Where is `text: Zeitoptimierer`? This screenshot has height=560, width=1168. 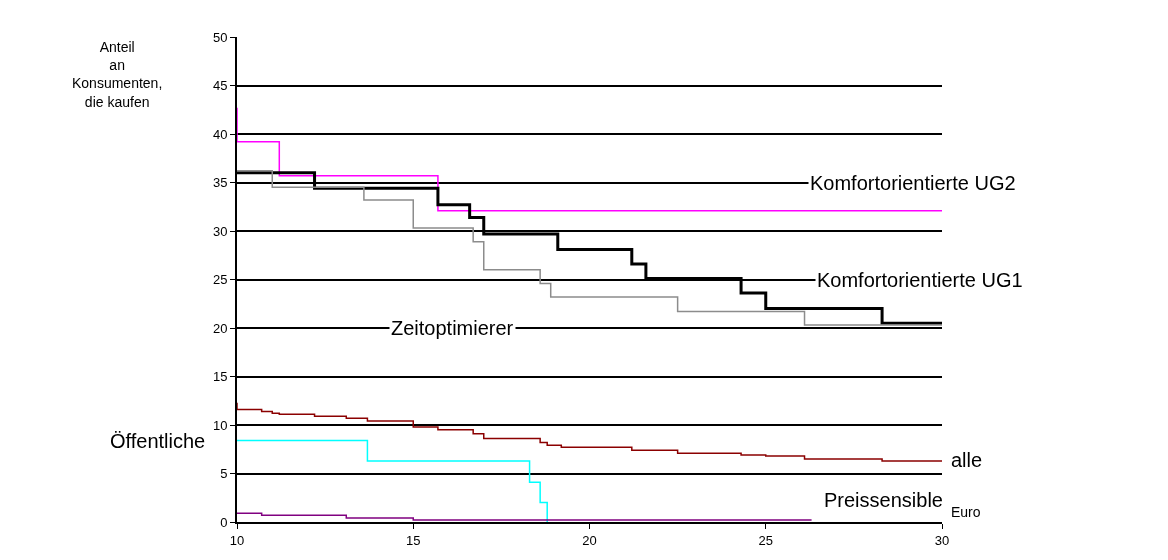
text: Zeitoptimierer is located at coordinates (452, 328).